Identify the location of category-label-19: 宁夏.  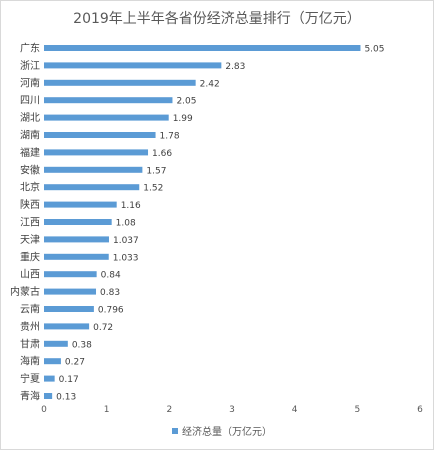
(30, 378).